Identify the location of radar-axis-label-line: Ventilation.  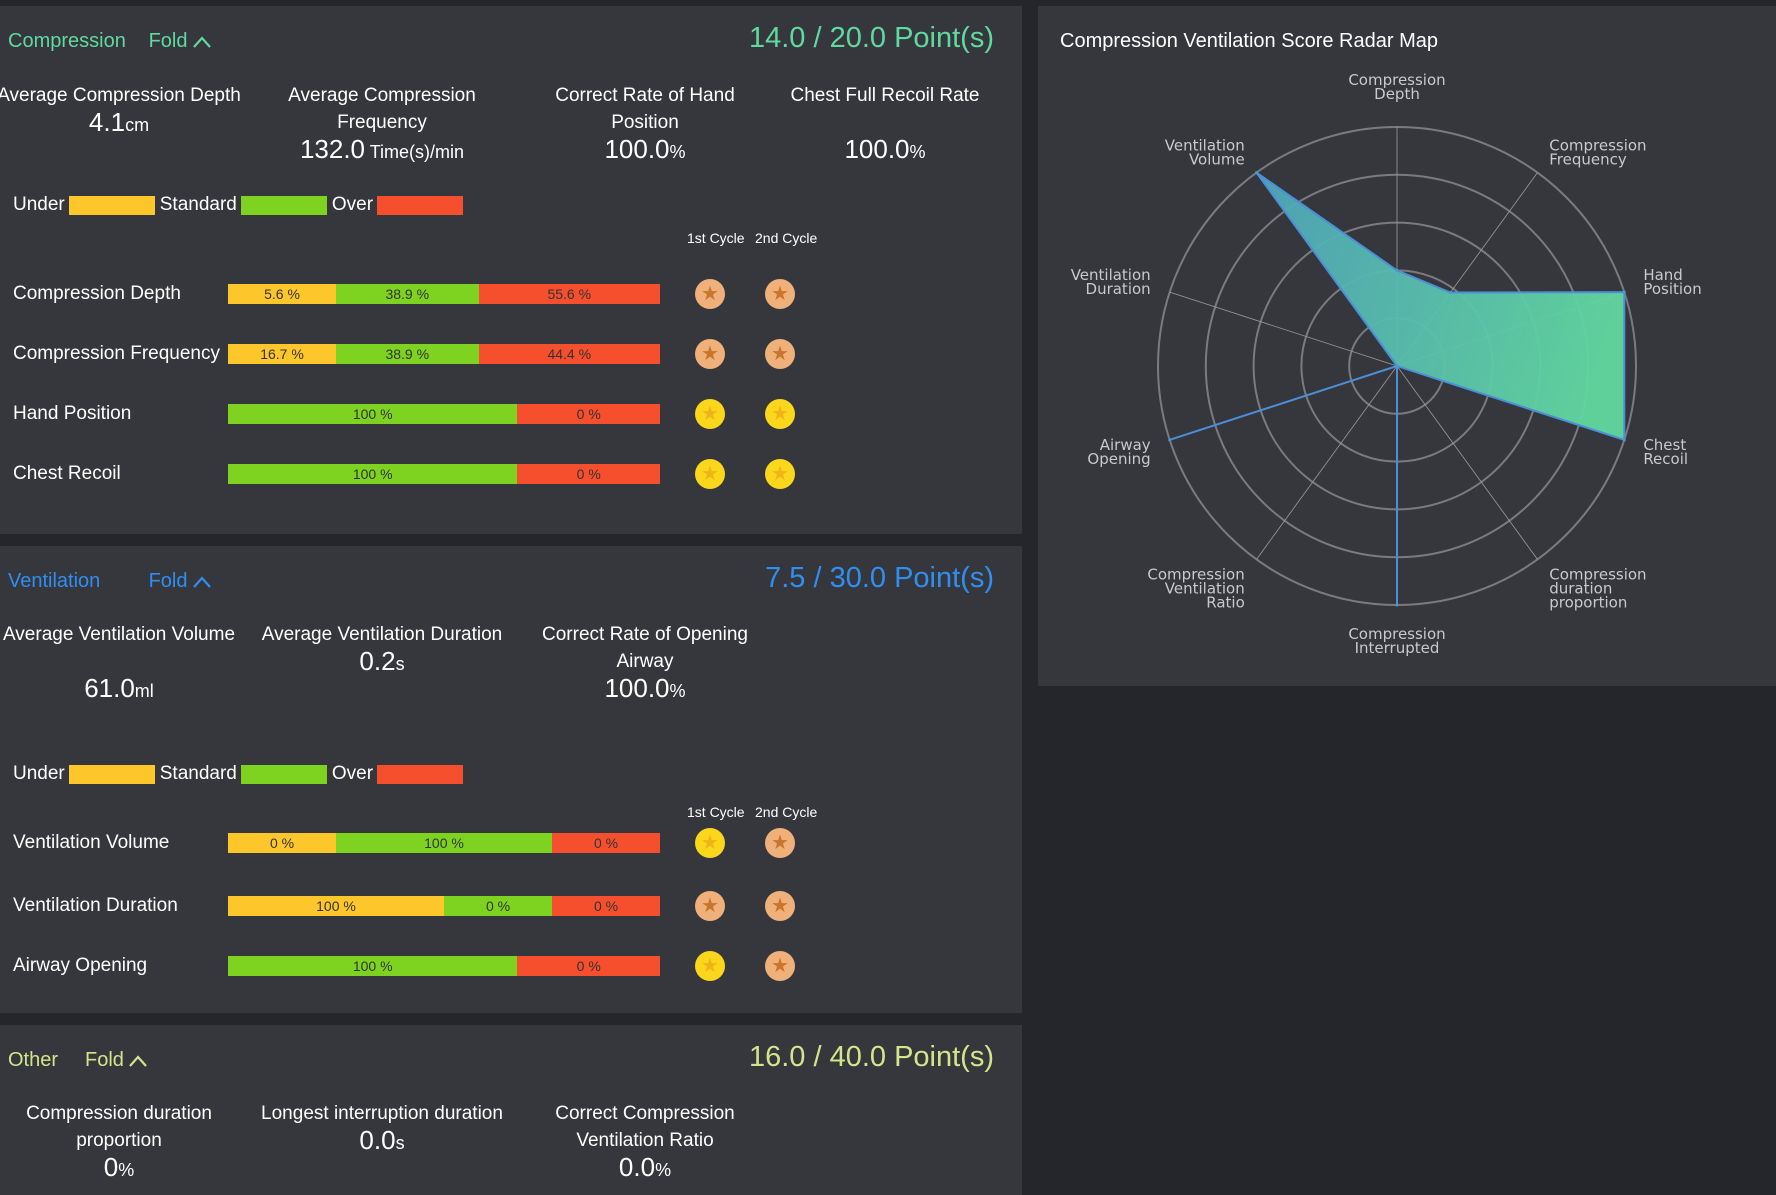
(1205, 589).